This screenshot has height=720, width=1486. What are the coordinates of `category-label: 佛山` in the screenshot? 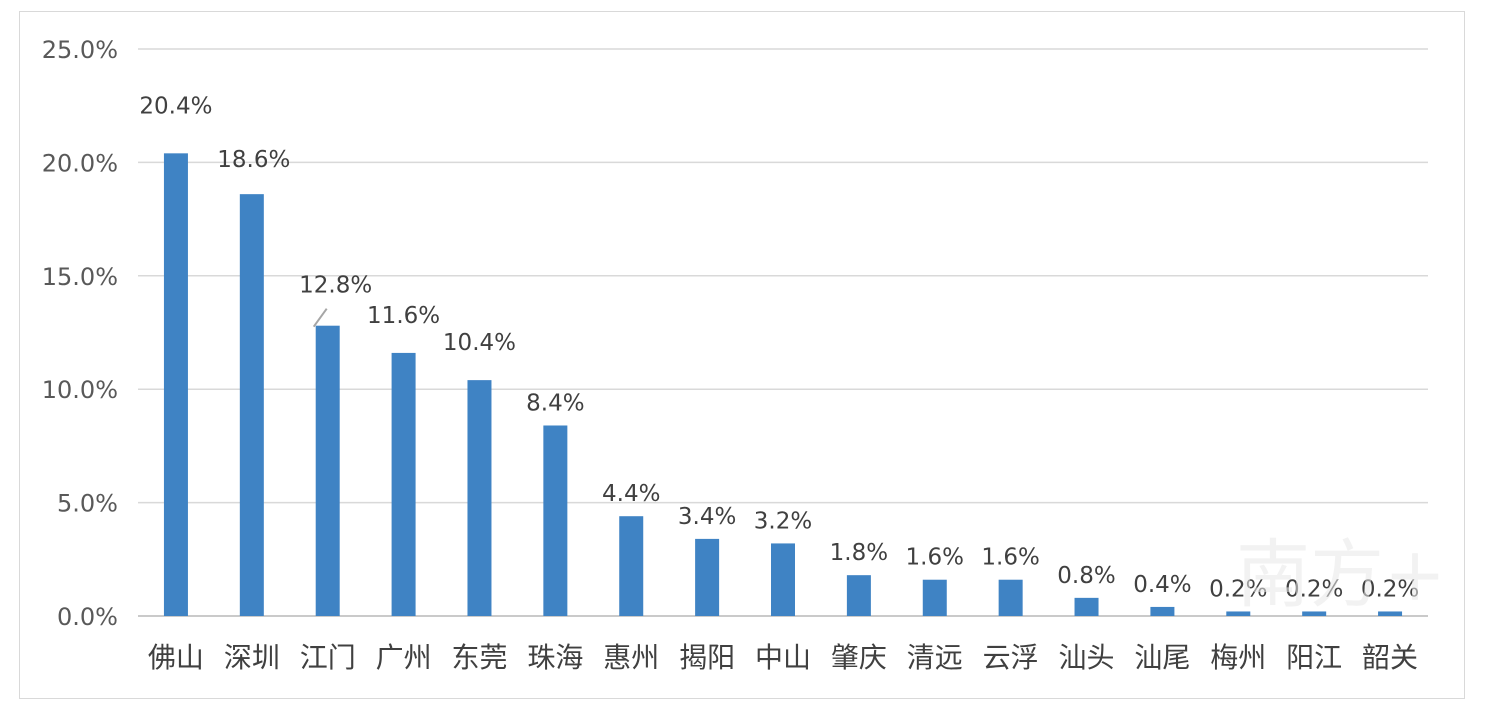 It's located at (176, 657).